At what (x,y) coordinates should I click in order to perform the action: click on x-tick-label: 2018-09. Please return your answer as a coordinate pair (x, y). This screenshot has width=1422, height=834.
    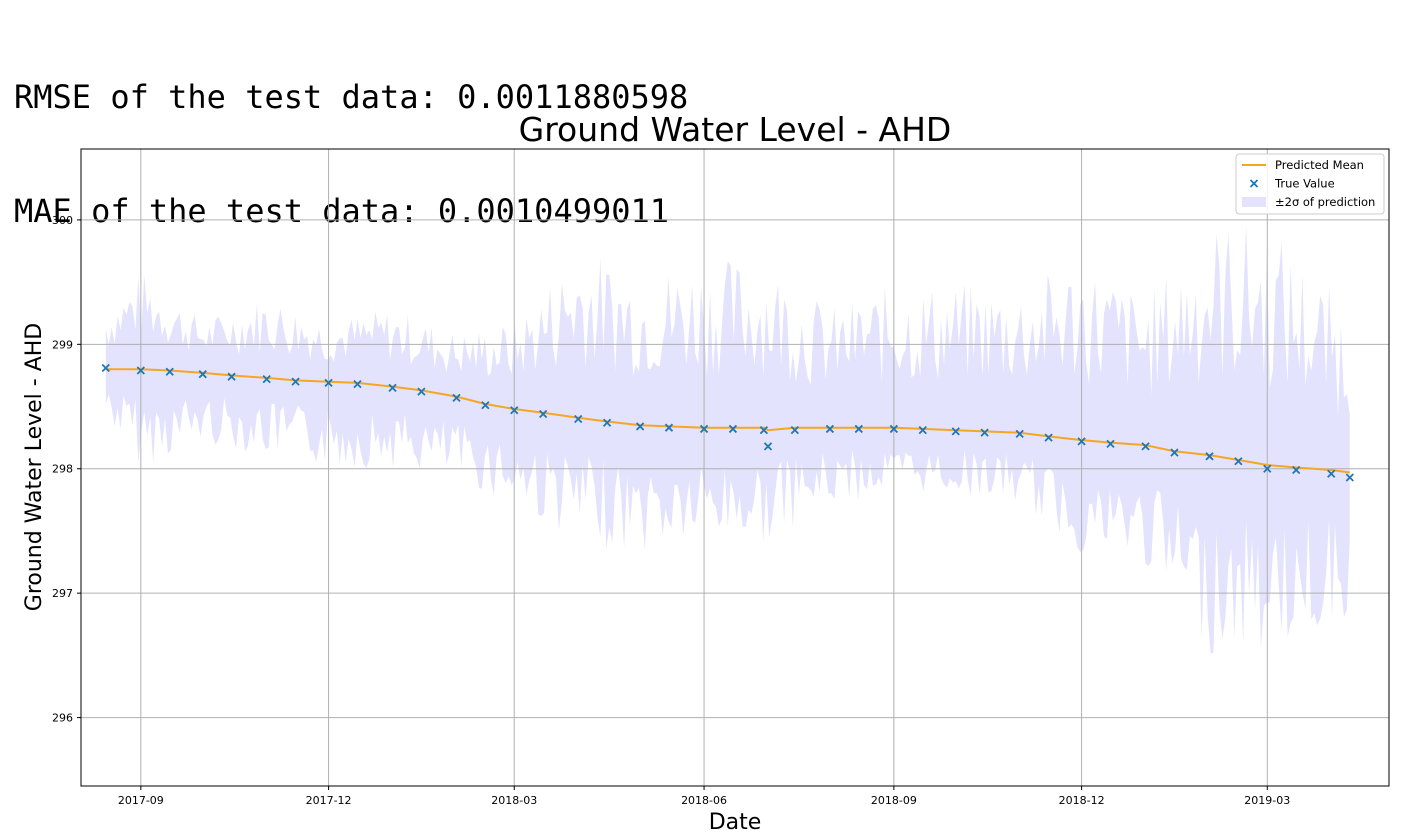
    Looking at the image, I should click on (894, 800).